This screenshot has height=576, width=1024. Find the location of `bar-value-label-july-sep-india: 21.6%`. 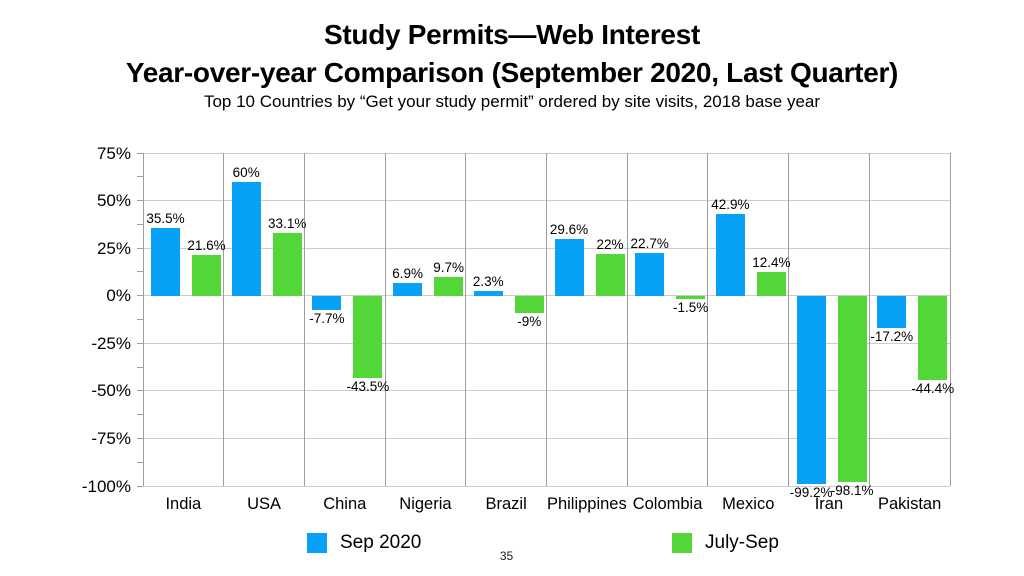

bar-value-label-july-sep-india: 21.6% is located at coordinates (206, 245).